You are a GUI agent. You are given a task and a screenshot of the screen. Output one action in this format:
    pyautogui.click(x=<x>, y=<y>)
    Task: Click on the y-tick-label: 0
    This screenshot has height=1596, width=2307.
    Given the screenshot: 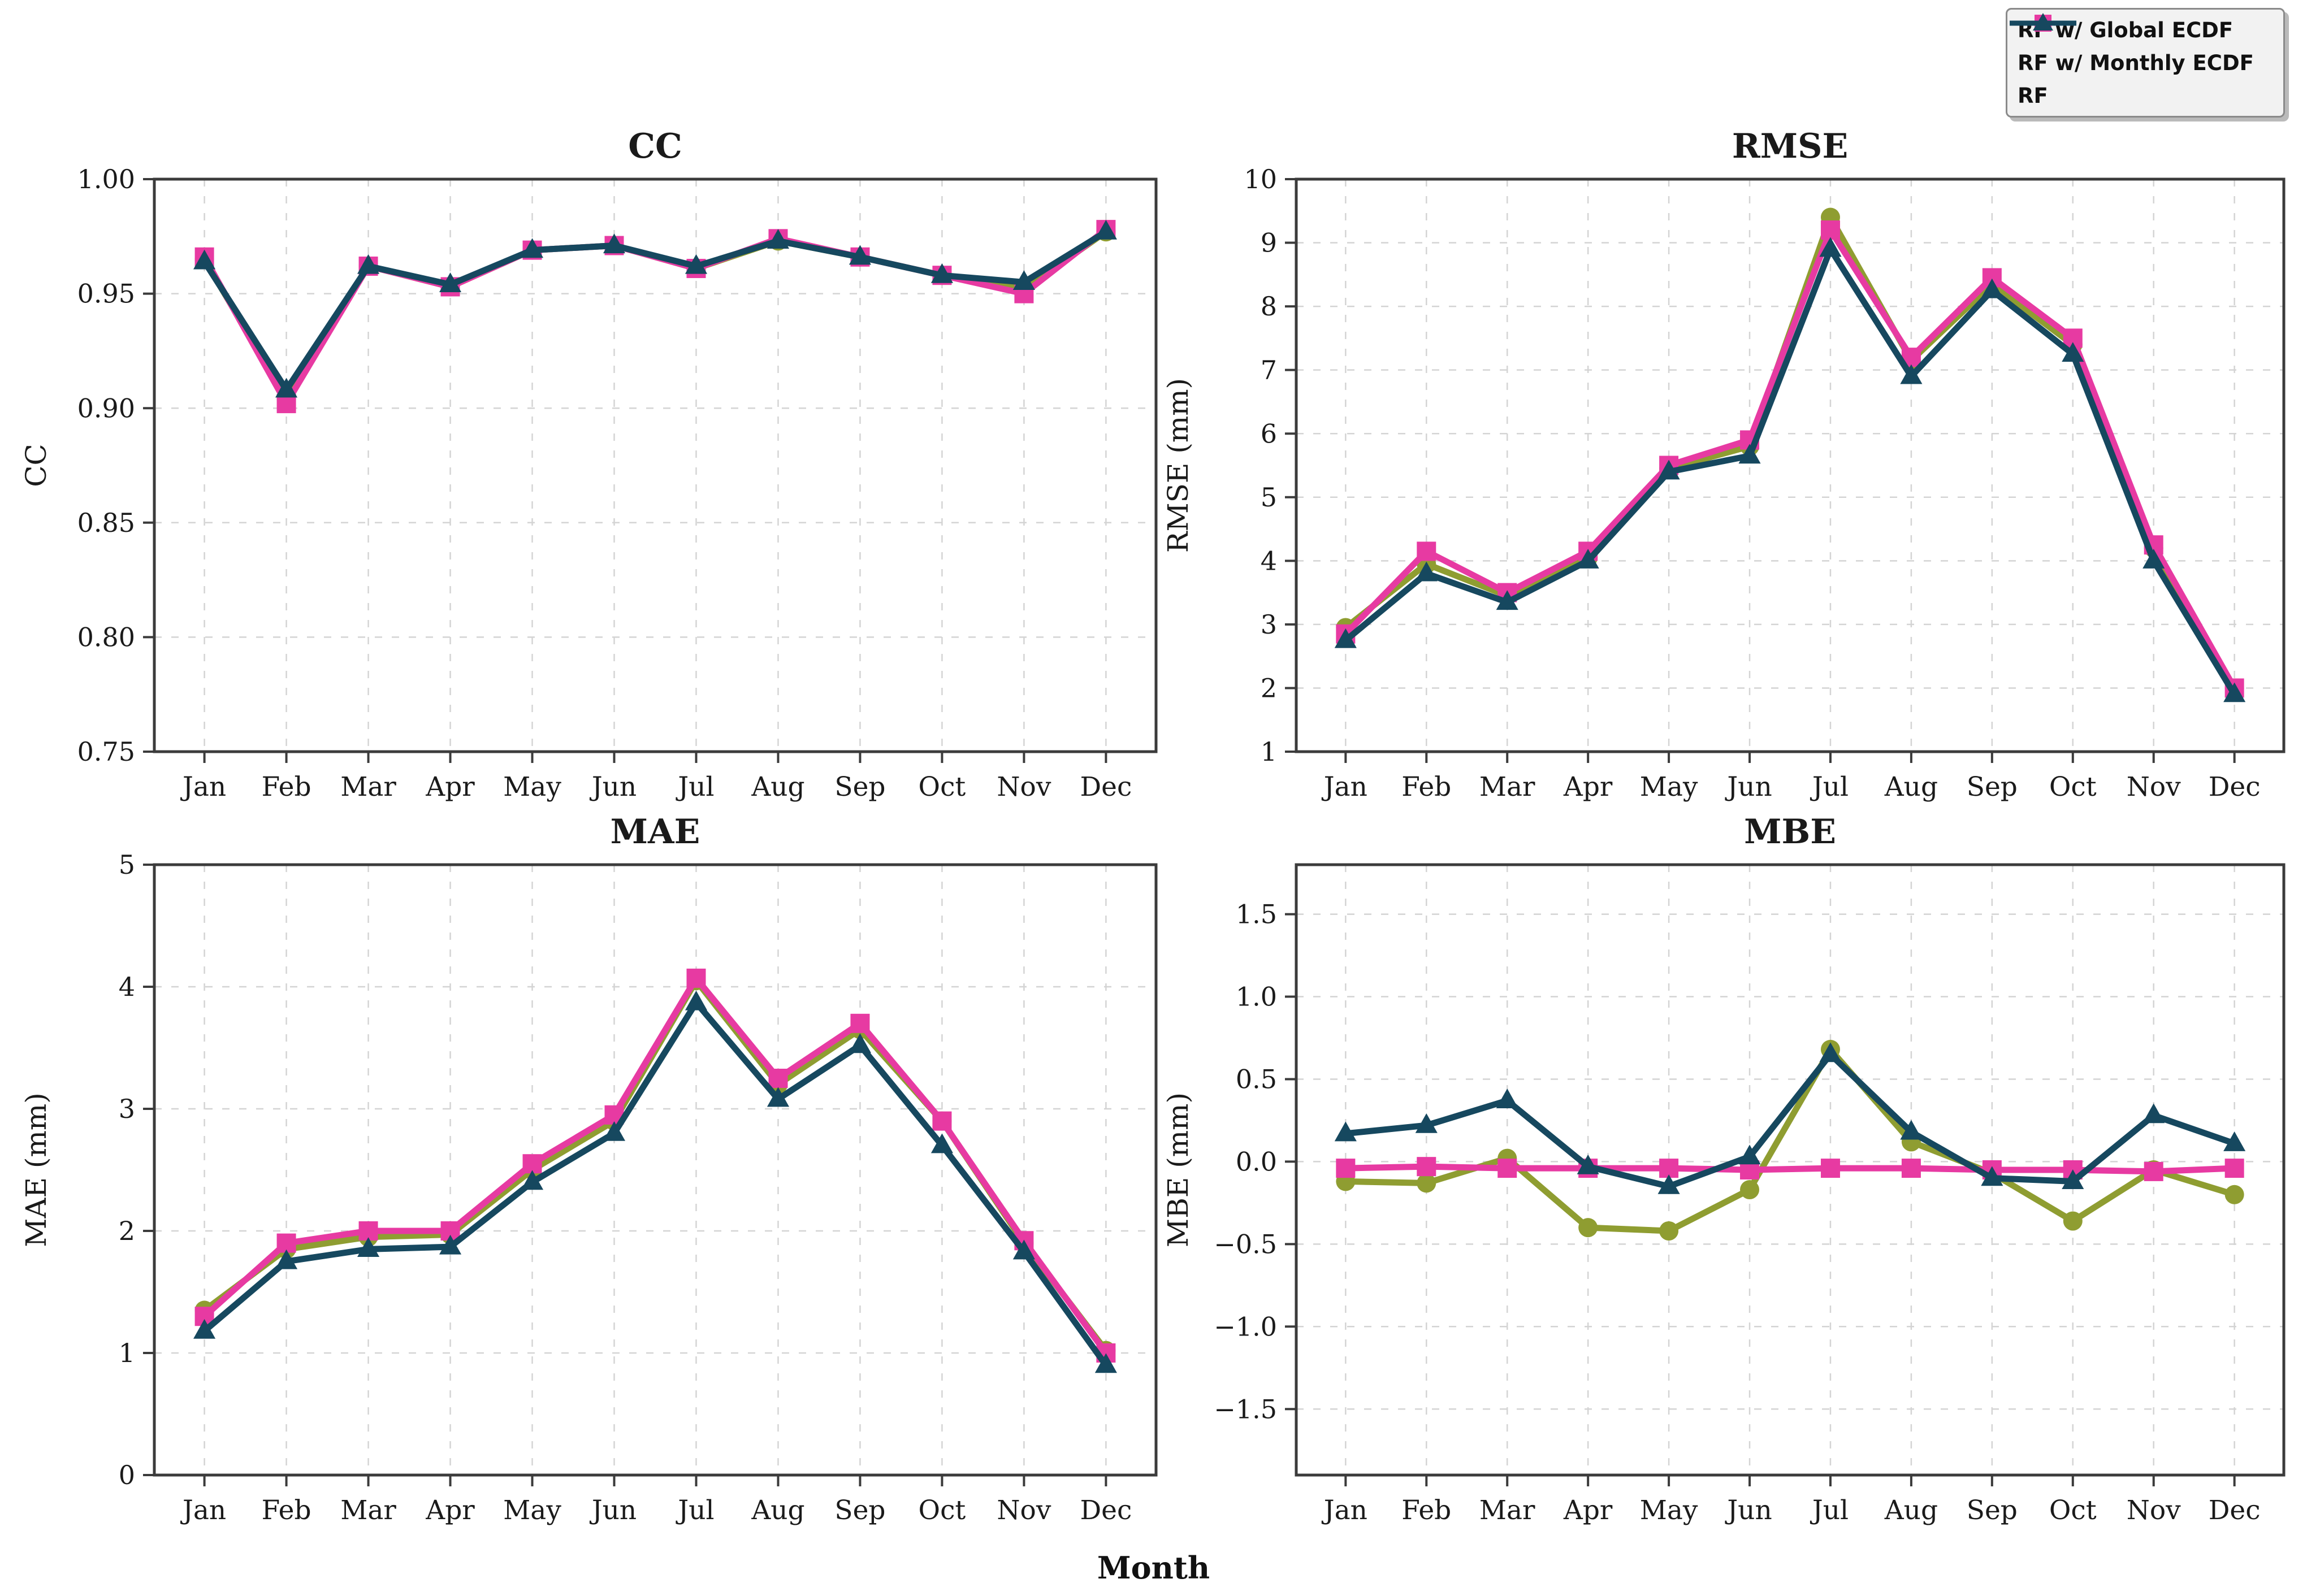 What is the action you would take?
    pyautogui.click(x=127, y=1475)
    